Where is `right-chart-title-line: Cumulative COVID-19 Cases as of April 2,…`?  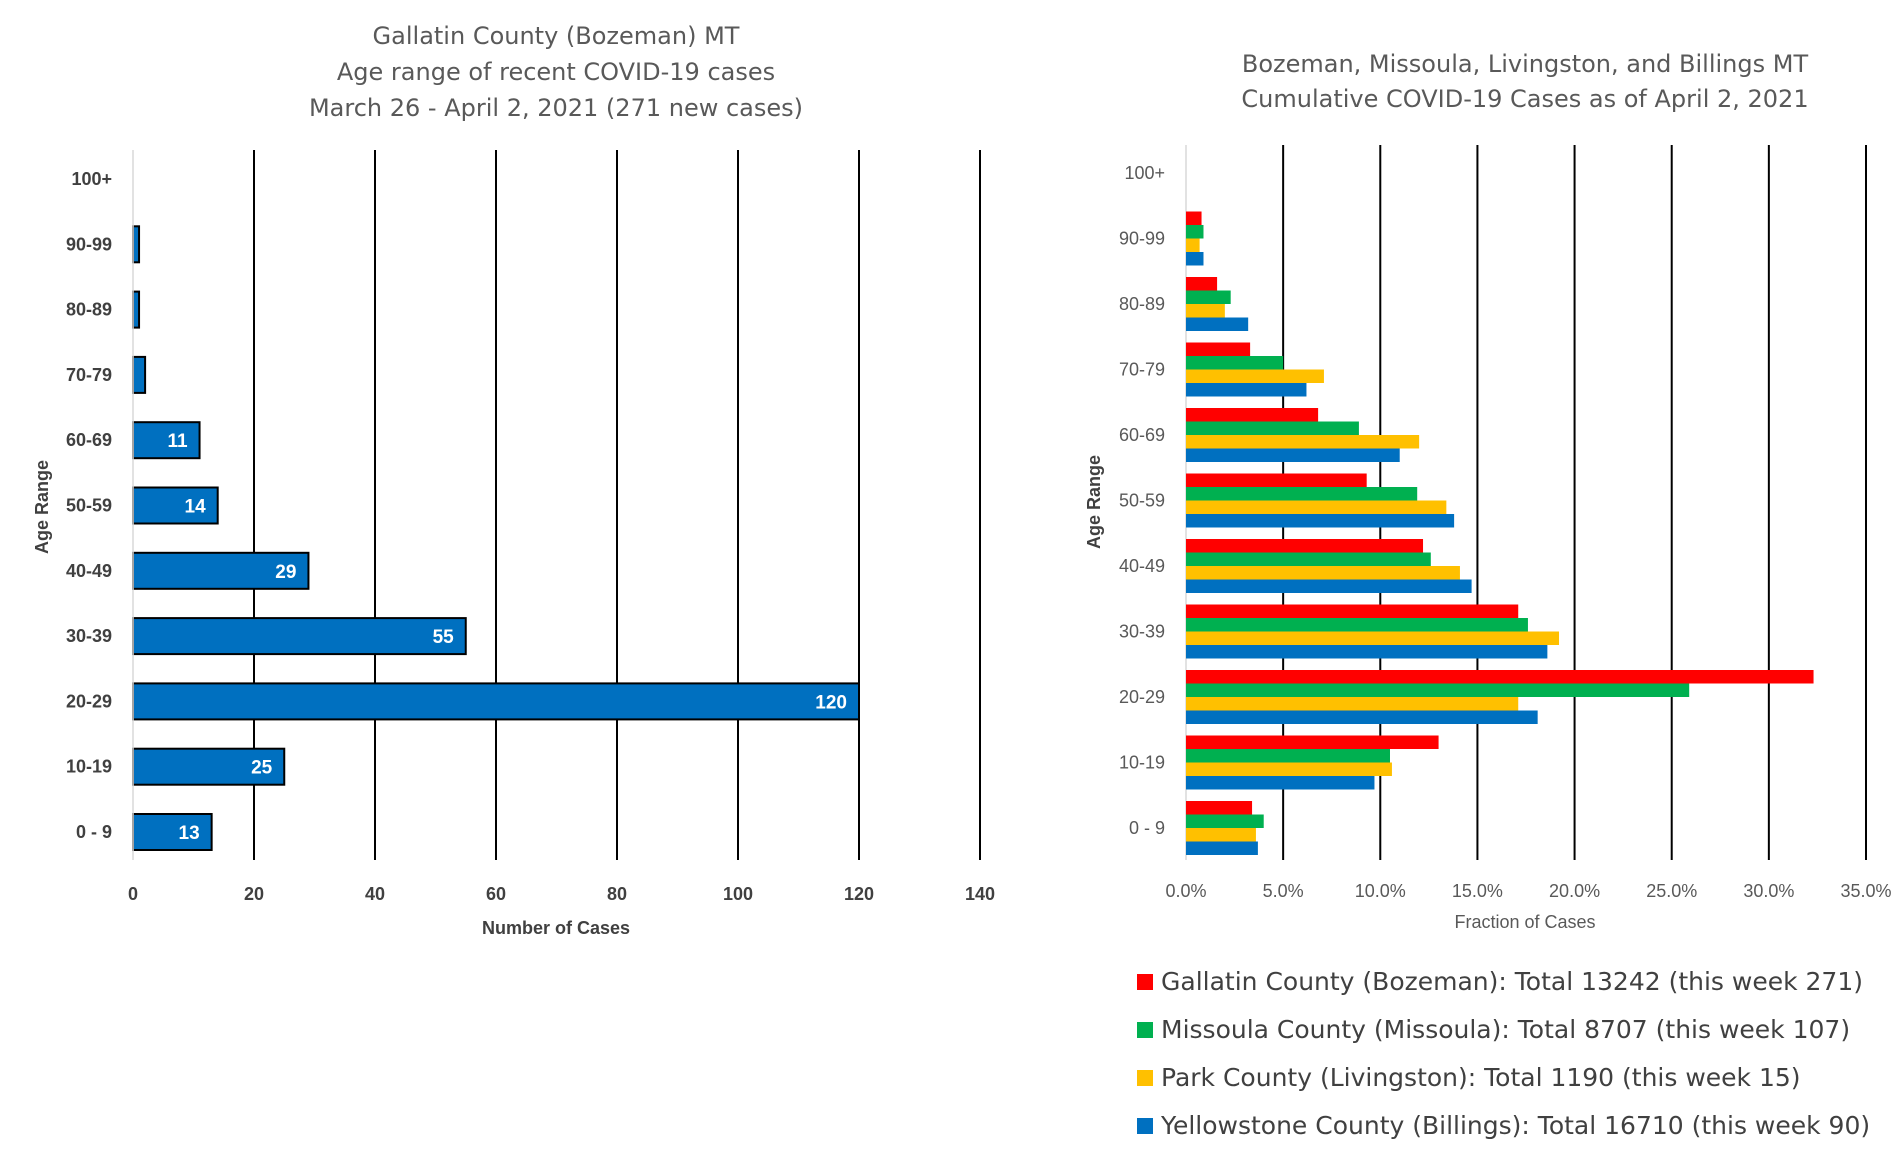
right-chart-title-line: Cumulative COVID-19 Cases as of April 2,… is located at coordinates (1524, 99).